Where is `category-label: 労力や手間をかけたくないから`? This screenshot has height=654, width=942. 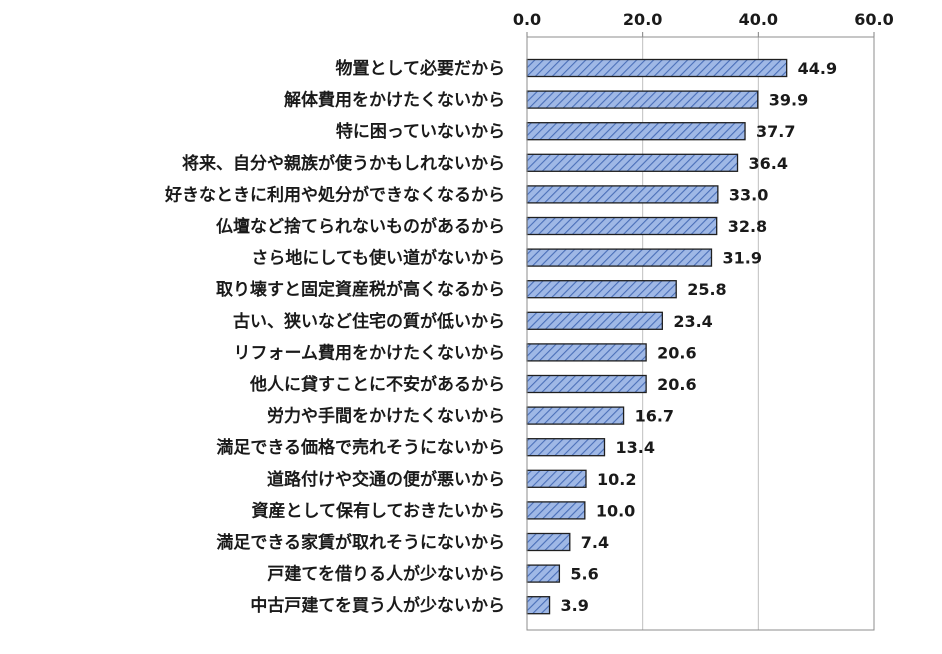 category-label: 労力や手間をかけたくないから is located at coordinates (386, 416).